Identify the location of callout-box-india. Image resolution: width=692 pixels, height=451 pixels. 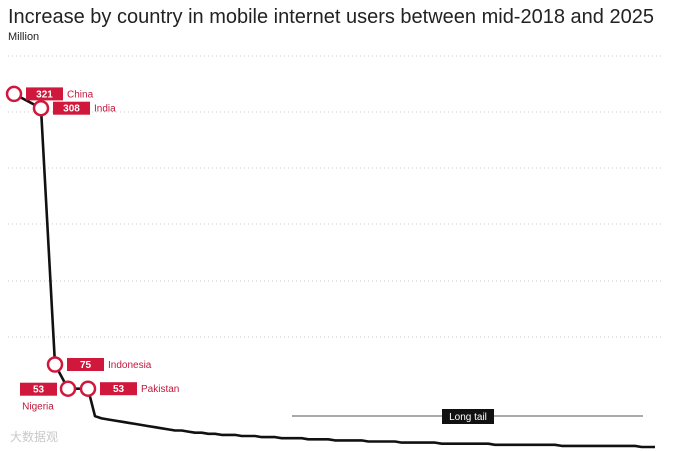
(71, 108).